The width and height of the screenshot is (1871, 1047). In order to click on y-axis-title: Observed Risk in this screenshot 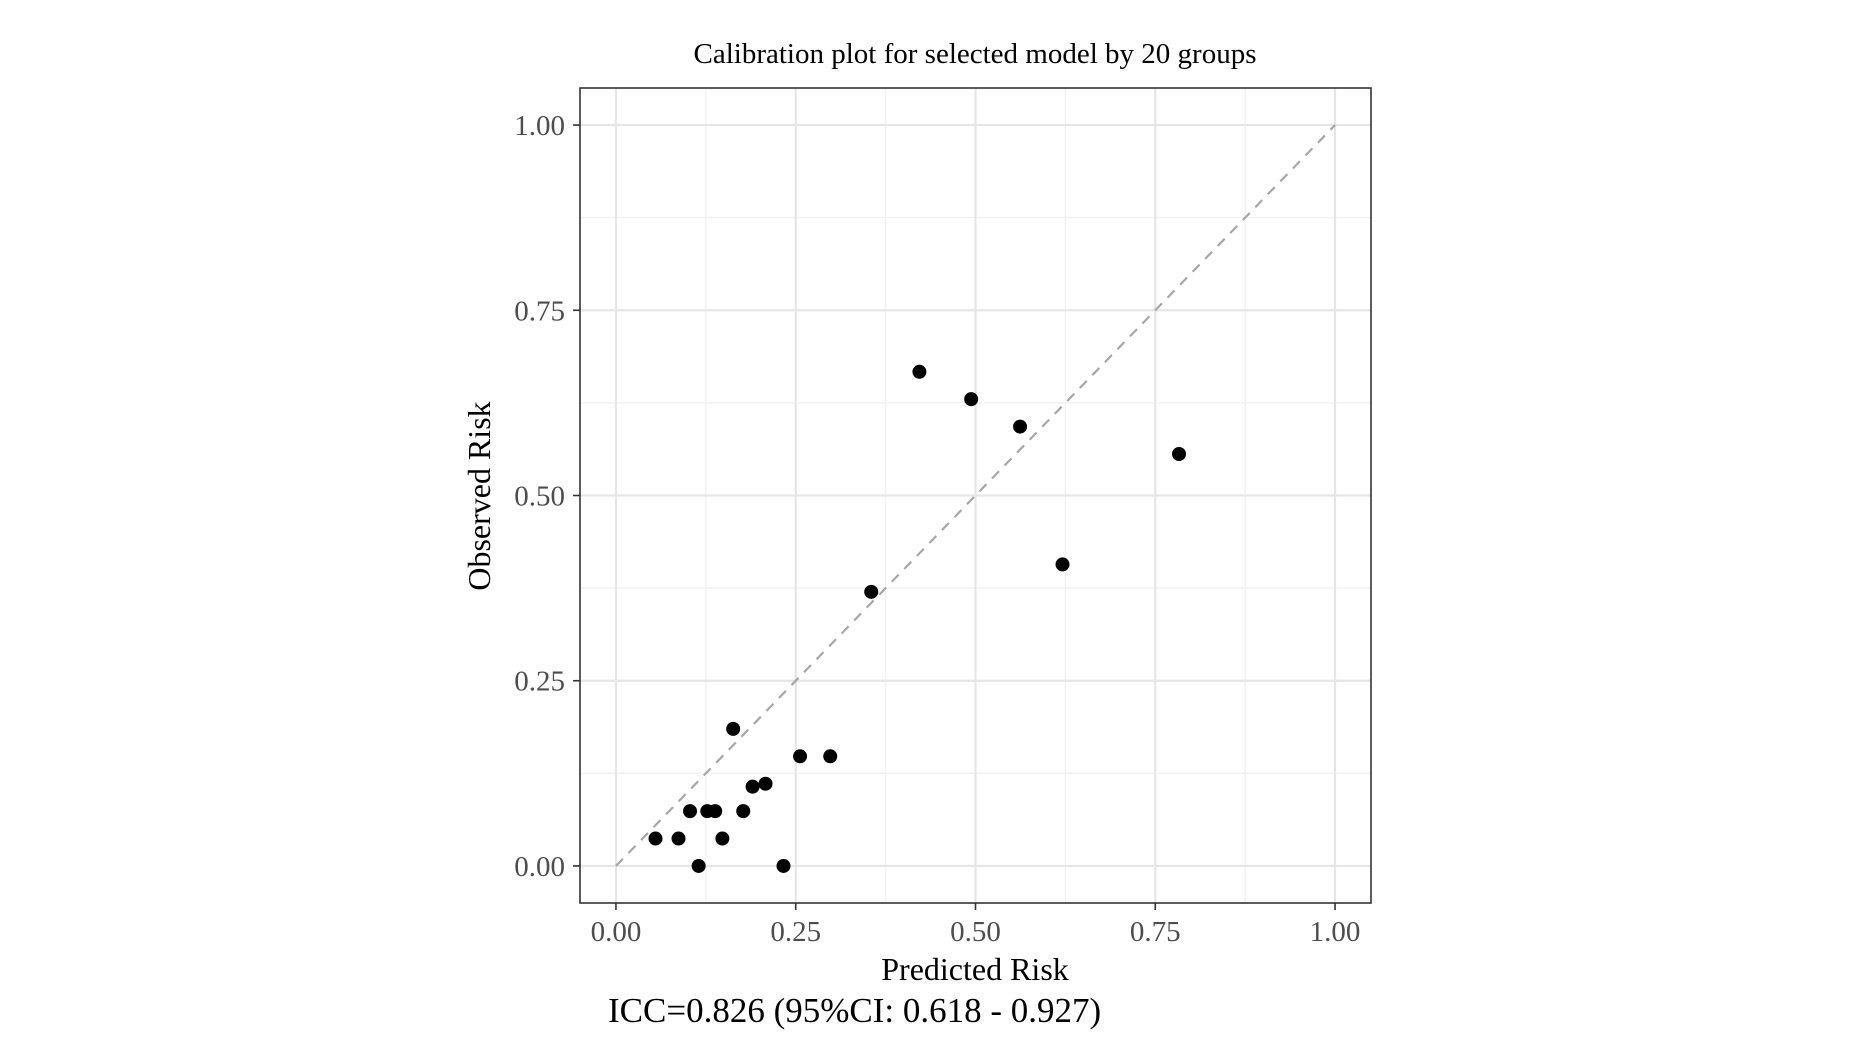, I will do `click(479, 495)`.